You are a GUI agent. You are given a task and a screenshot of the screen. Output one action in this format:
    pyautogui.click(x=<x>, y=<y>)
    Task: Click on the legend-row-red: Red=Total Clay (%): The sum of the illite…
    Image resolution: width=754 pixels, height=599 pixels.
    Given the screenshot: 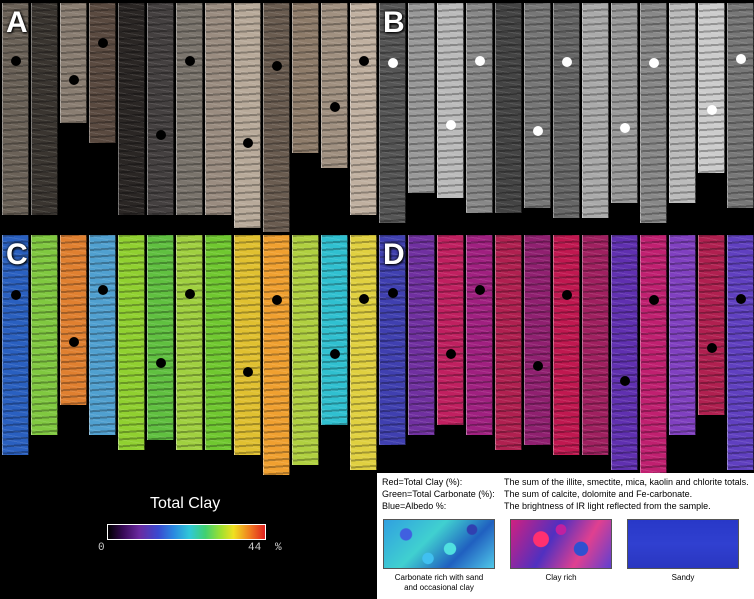 What is the action you would take?
    pyautogui.click(x=565, y=482)
    